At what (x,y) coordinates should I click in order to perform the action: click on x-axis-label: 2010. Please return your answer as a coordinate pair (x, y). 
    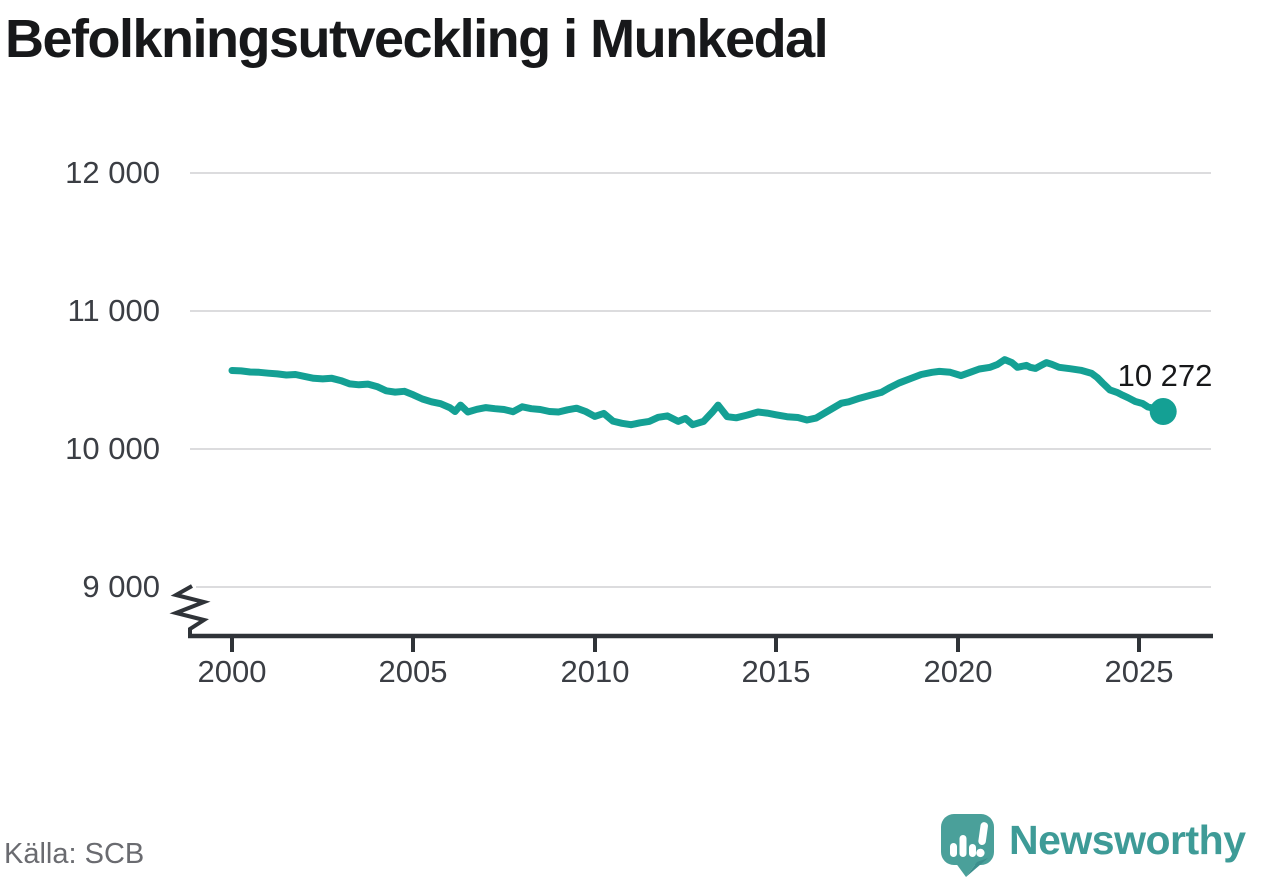
    Looking at the image, I should click on (595, 671).